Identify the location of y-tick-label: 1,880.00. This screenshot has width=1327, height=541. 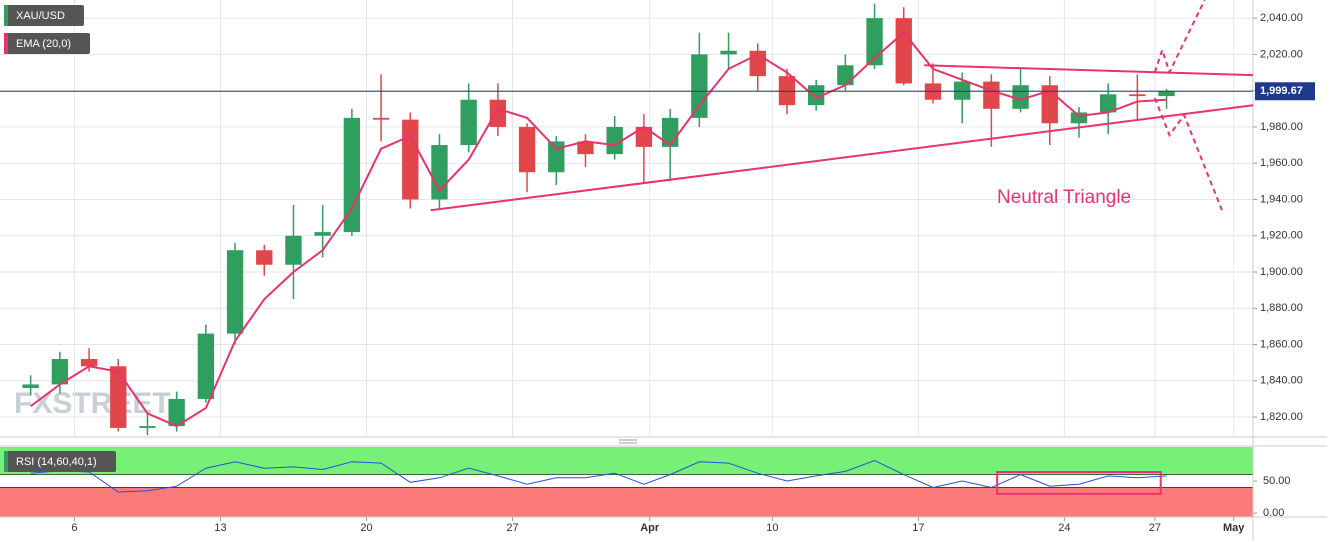
(1281, 308).